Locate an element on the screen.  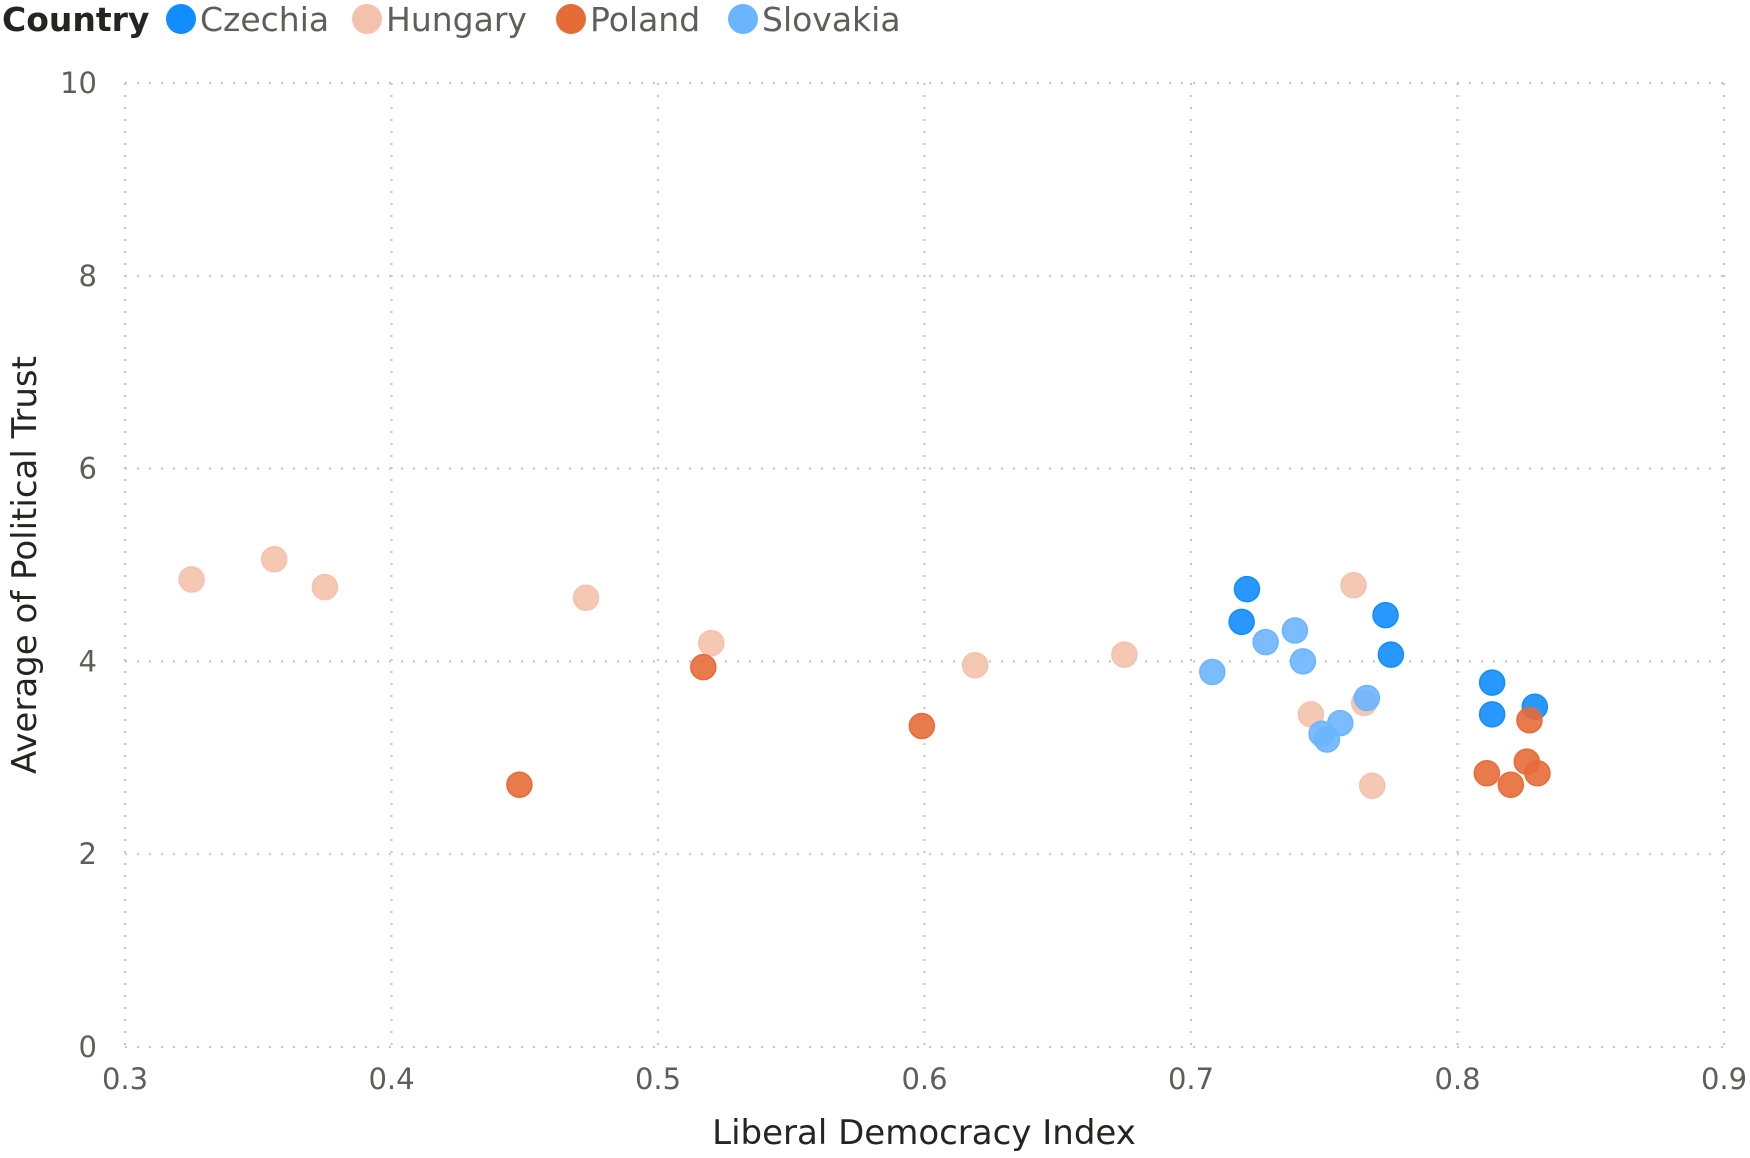
y-tick-label: 10 is located at coordinates (78, 83).